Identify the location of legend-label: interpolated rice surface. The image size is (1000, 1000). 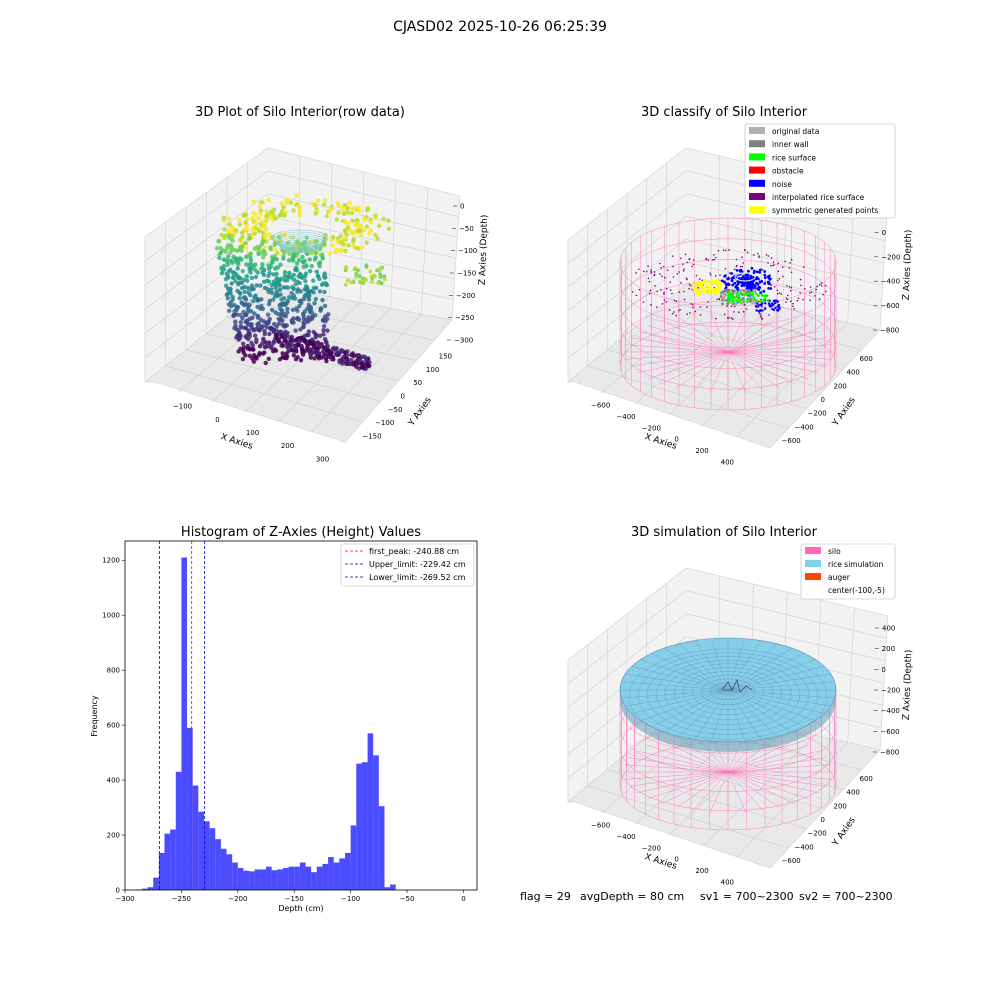
(818, 197).